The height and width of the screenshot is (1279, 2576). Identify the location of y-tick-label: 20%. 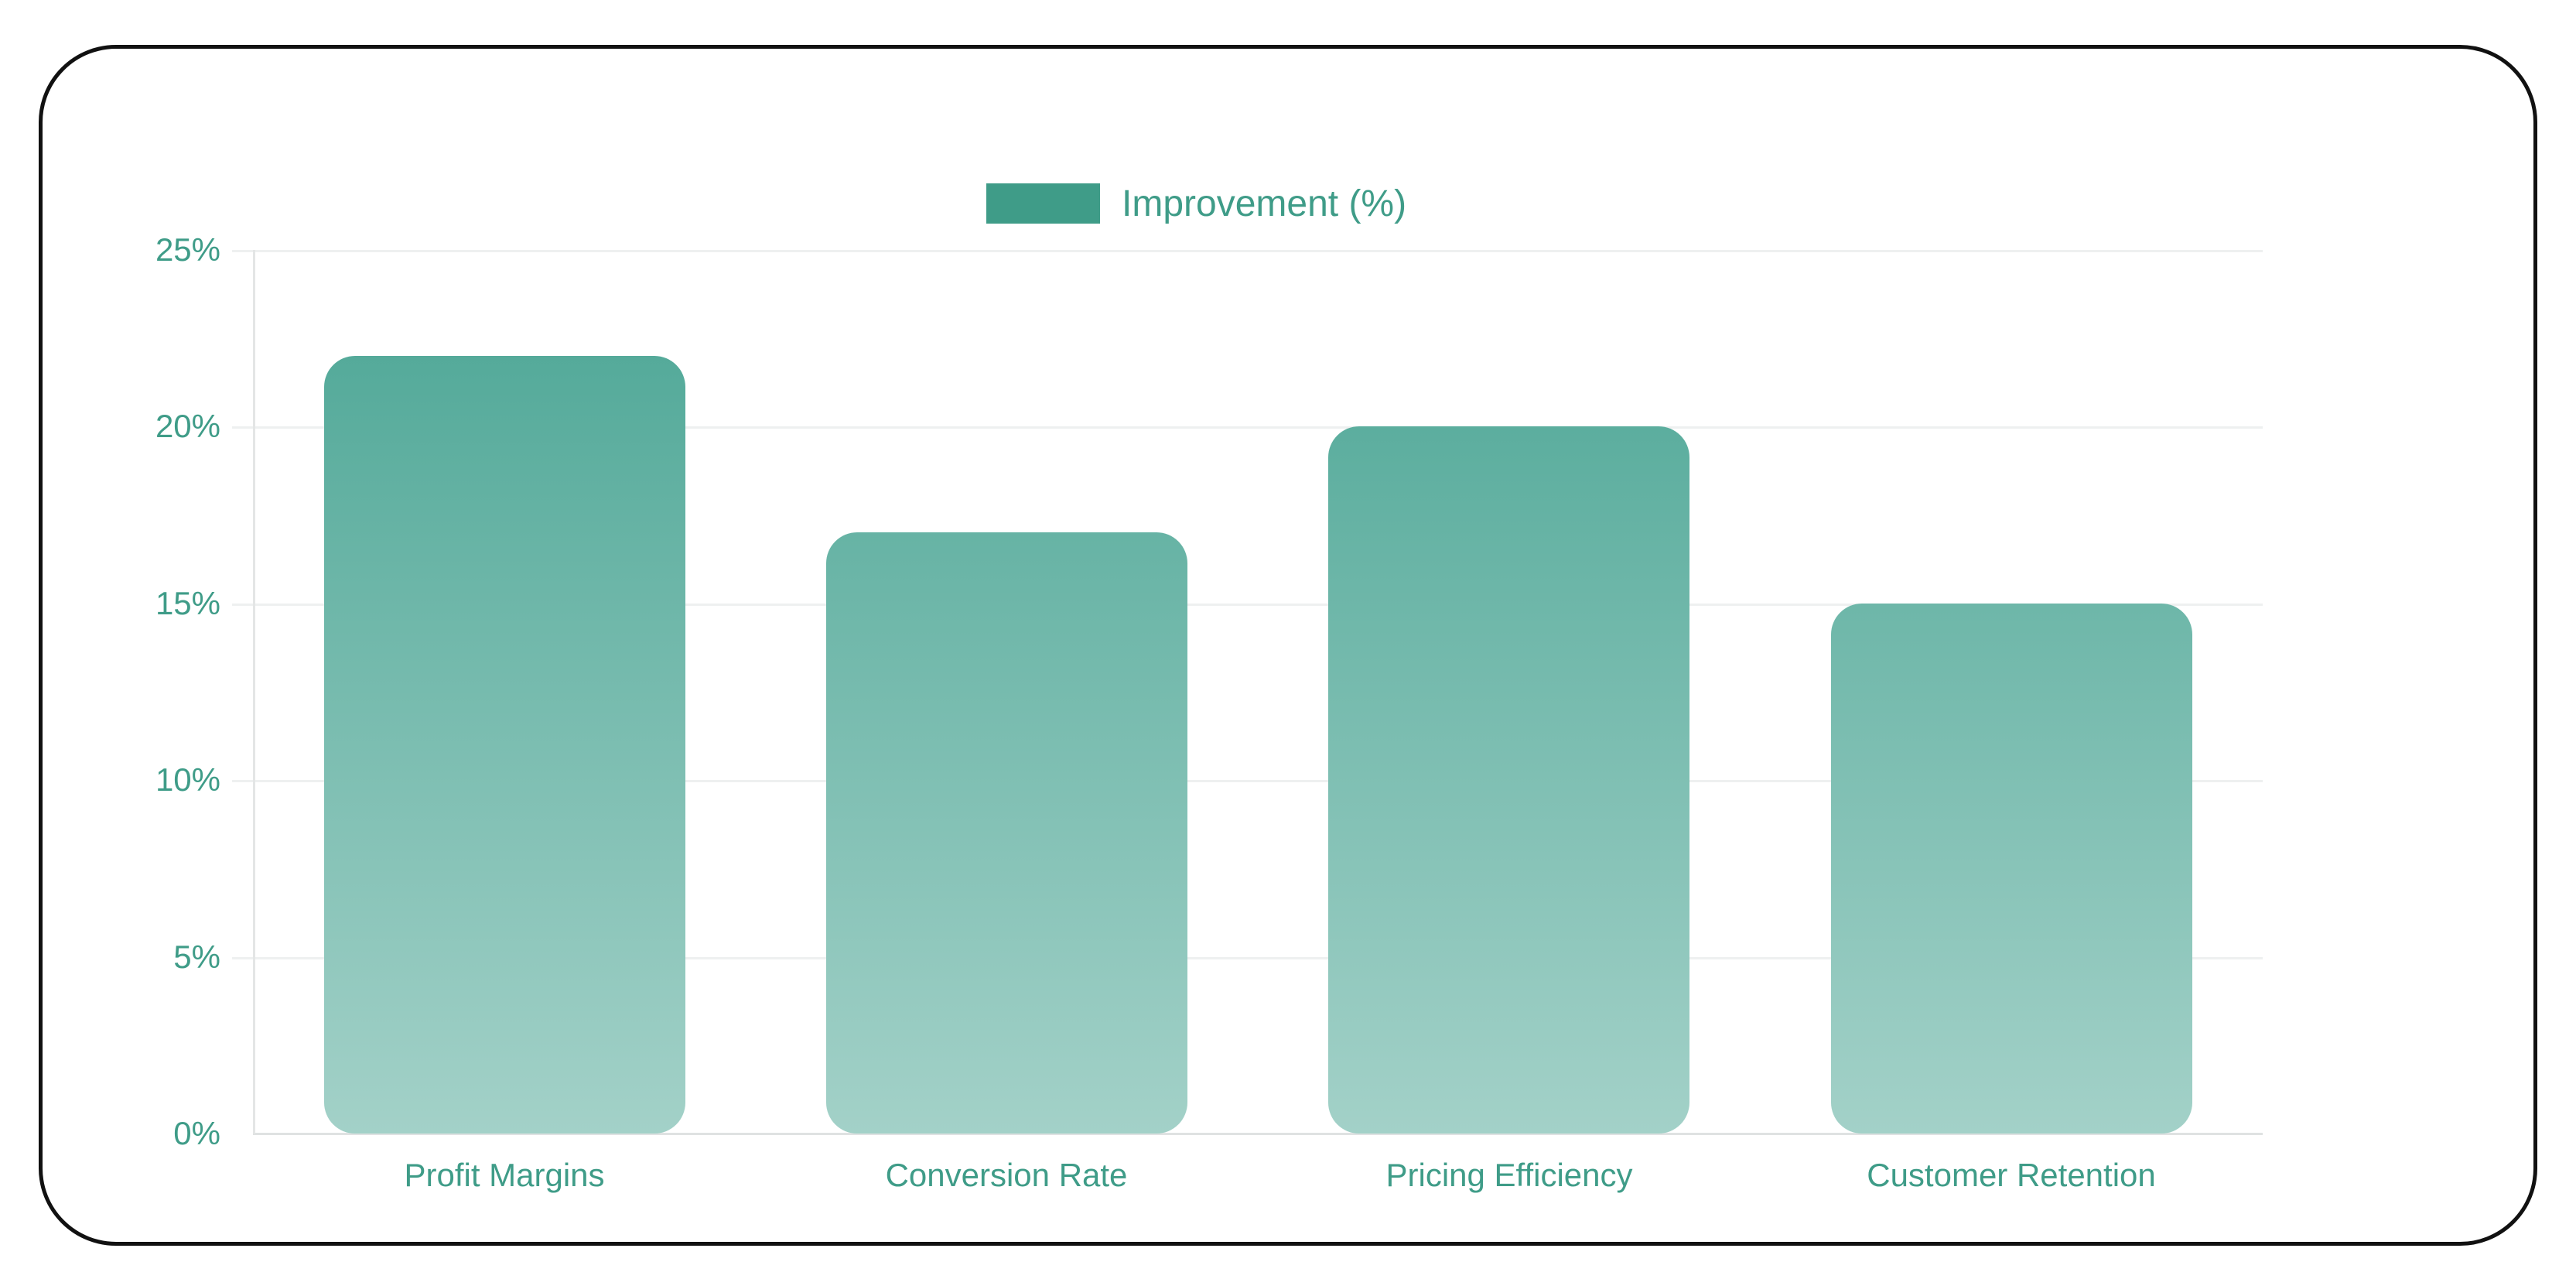
(187, 426).